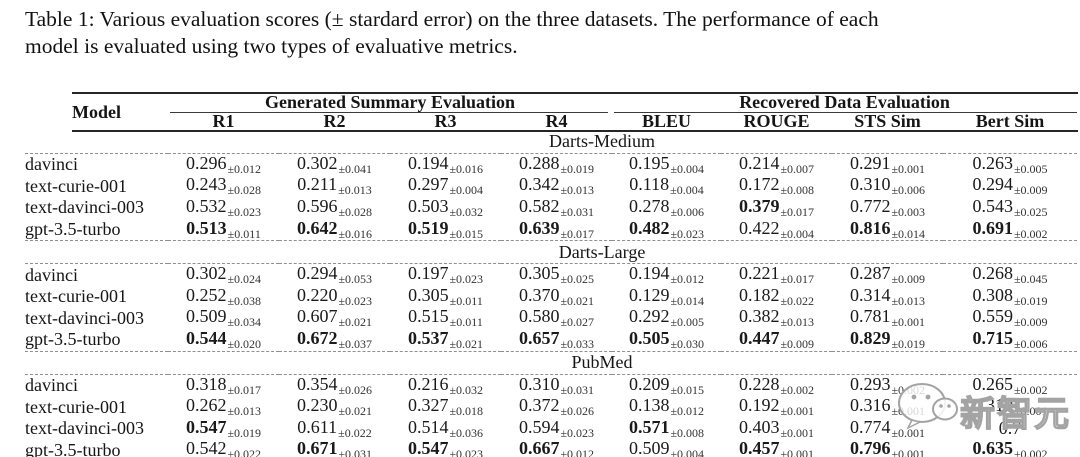 Image resolution: width=1080 pixels, height=457 pixels. I want to click on score-cell: 0.314±0.013, so click(887, 296).